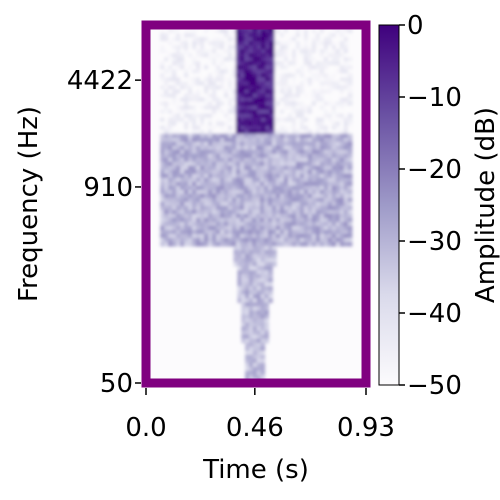 The height and width of the screenshot is (500, 500). Describe the element at coordinates (434, 242) in the screenshot. I see `colorbar-tick-label-3: −30` at that location.